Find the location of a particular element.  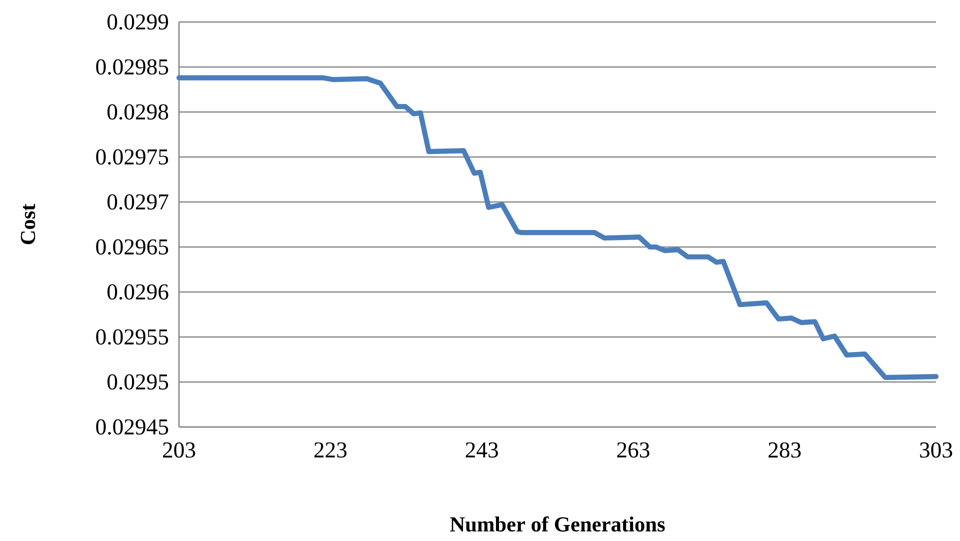

y-tick-label: 0.02965 is located at coordinates (132, 247).